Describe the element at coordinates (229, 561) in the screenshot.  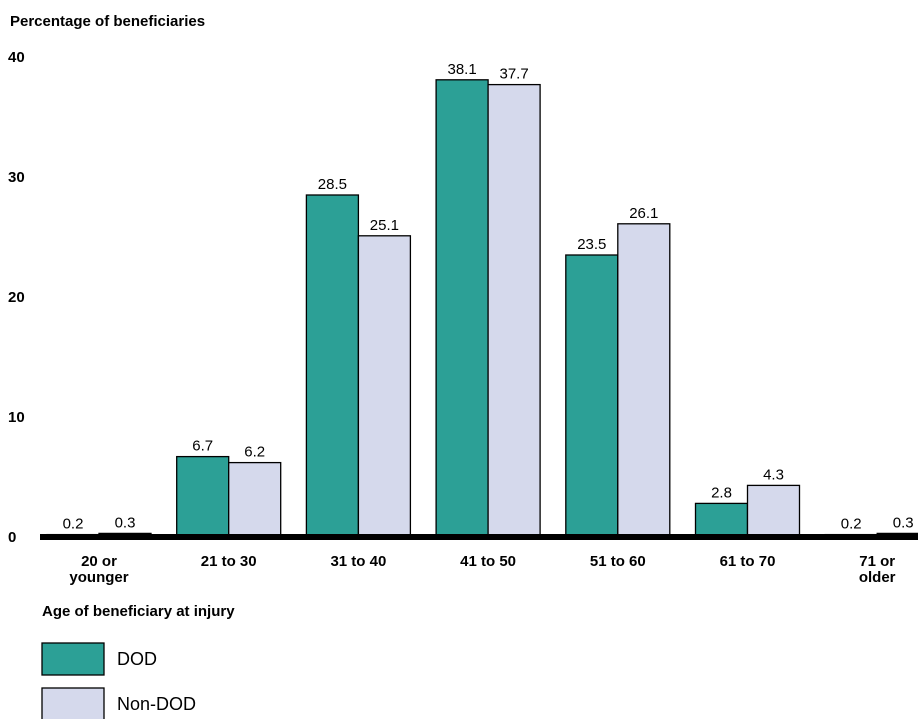
I see `x-tick-label: 21 to 30` at that location.